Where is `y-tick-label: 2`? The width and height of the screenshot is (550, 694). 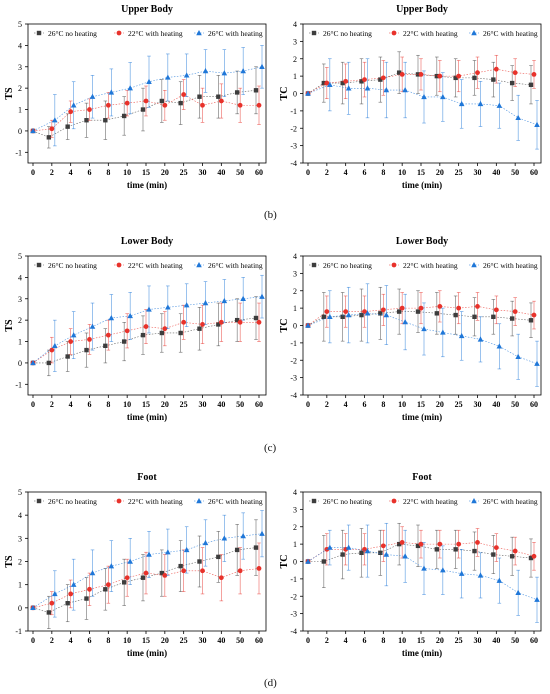
y-tick-label: 2 is located at coordinates (20, 88).